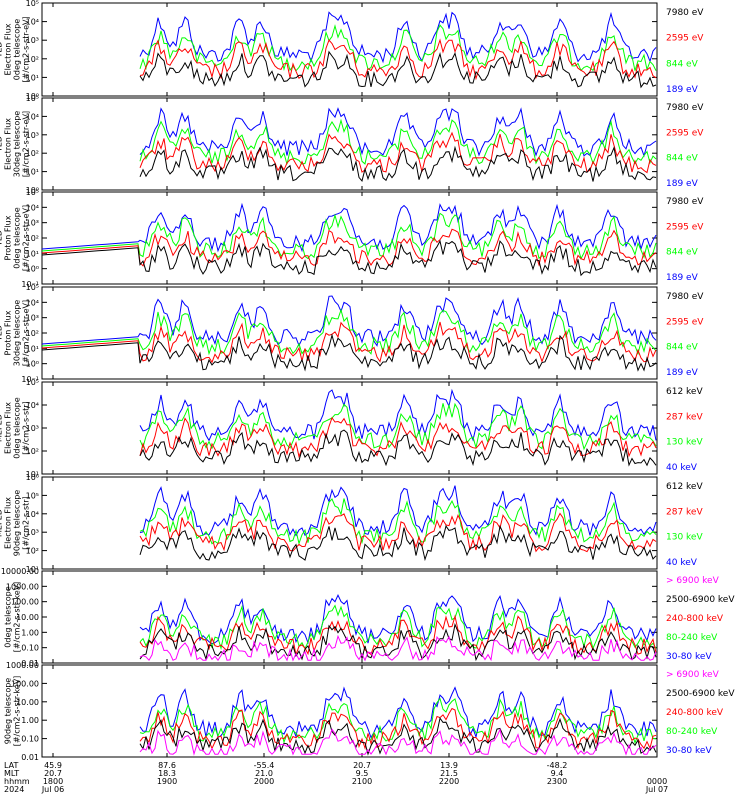  Describe the element at coordinates (32, 238) in the screenshot. I see `y-tick-label: 10²` at that location.